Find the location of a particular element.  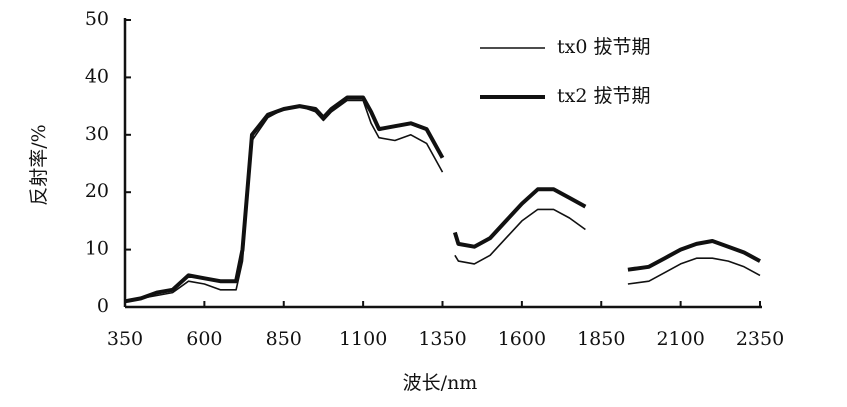

x-axis-label: 波长/nm is located at coordinates (440, 383).